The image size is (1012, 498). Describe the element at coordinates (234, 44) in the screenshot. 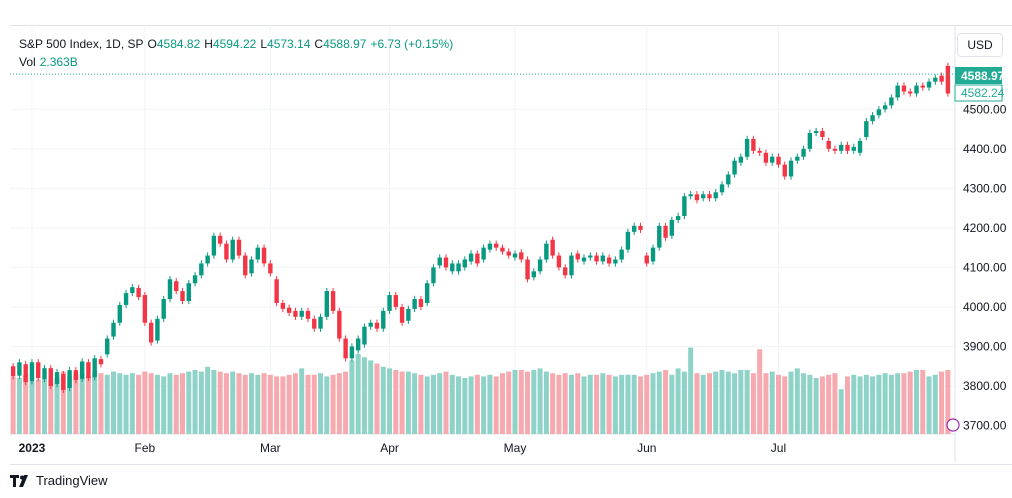

I see `legend-high: 4594.22` at that location.